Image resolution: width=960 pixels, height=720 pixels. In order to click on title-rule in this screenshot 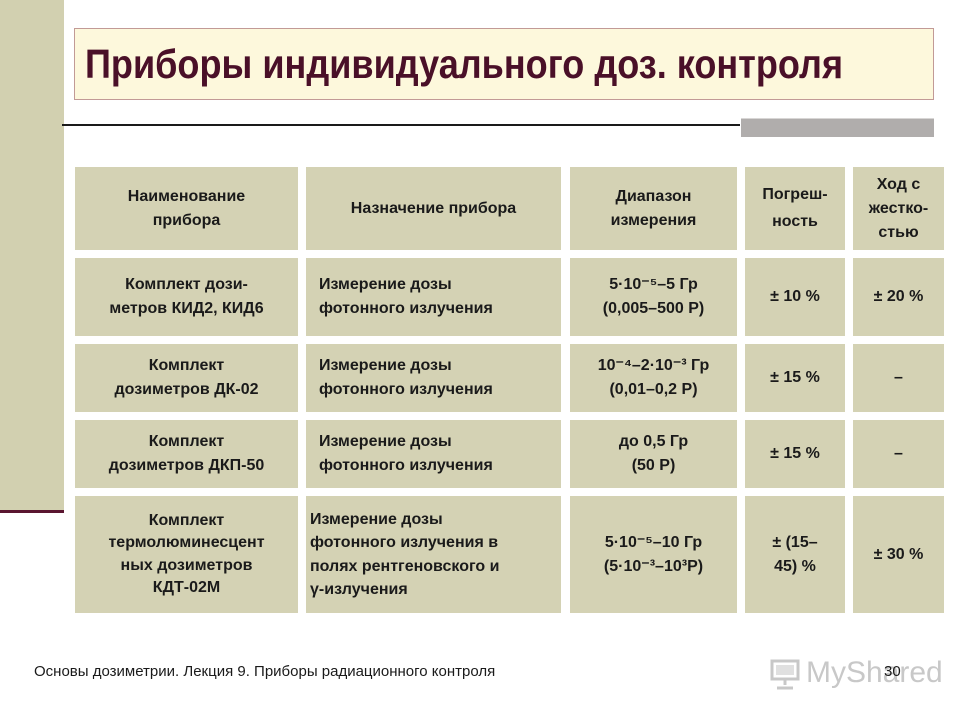, I will do `click(401, 125)`.